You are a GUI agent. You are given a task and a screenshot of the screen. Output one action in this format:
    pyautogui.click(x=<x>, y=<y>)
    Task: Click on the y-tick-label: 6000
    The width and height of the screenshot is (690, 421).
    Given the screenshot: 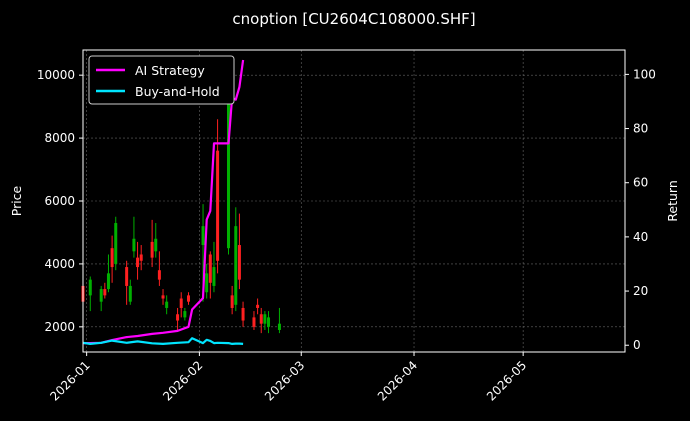 What is the action you would take?
    pyautogui.click(x=59, y=201)
    